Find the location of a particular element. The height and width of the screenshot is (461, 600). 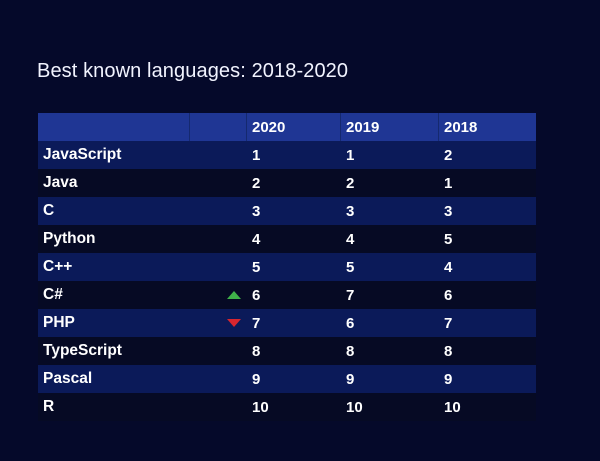

rank-2019-cell: 4 is located at coordinates (390, 239).